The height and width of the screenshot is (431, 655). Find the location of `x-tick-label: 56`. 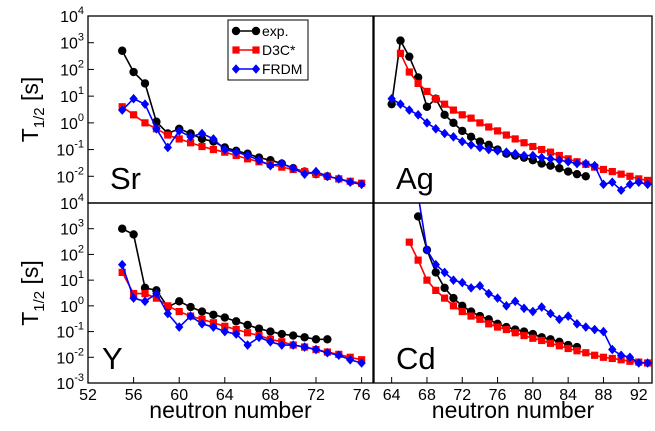

x-tick-label: 56 is located at coordinates (134, 395).